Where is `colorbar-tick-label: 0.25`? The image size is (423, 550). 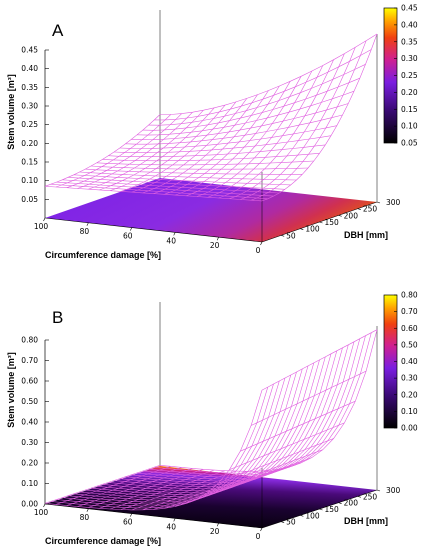 colorbar-tick-label: 0.25 is located at coordinates (409, 75).